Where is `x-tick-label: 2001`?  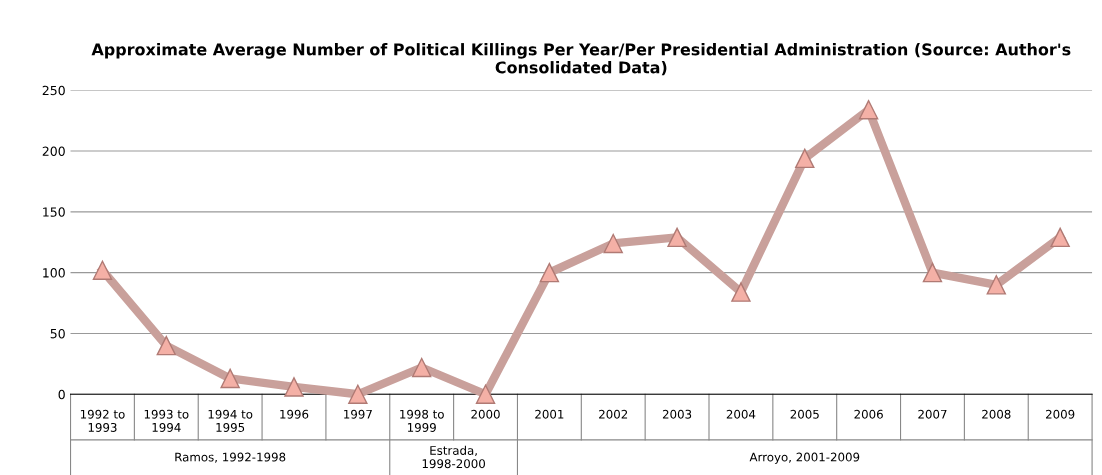 x-tick-label: 2001 is located at coordinates (549, 414).